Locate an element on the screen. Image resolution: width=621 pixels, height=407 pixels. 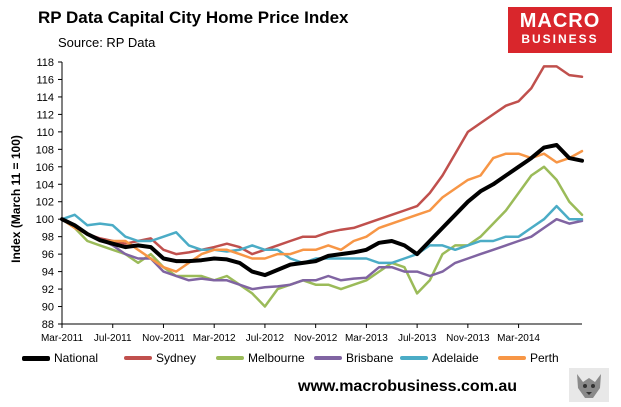
y-tick-label: 100 is located at coordinates (45, 220).